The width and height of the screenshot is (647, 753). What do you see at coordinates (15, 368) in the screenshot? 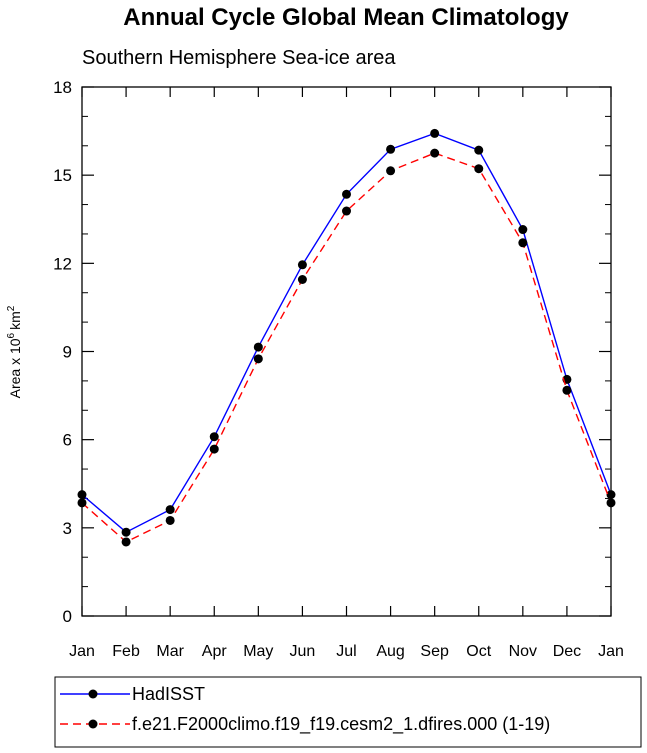
I see `y-axis-label-main: Area x 10` at bounding box center [15, 368].